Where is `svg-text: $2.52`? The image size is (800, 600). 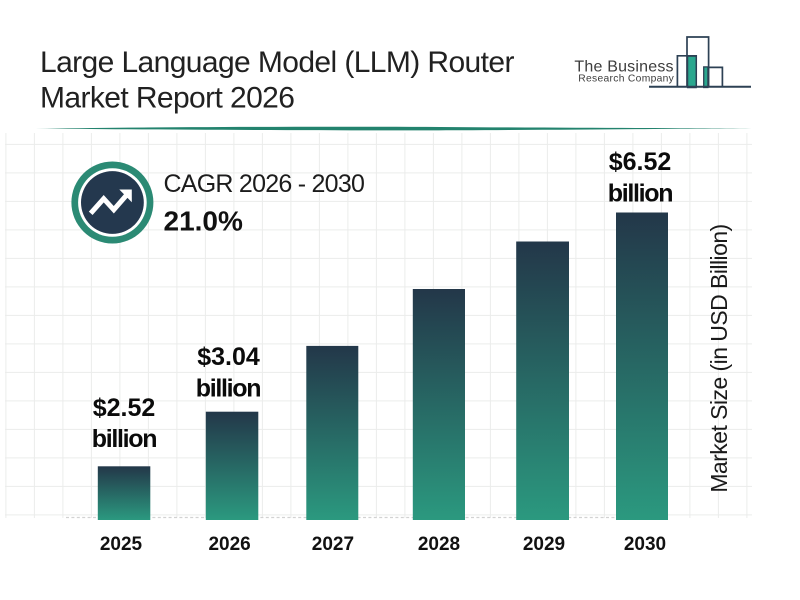
svg-text: $2.52 is located at coordinates (124, 408).